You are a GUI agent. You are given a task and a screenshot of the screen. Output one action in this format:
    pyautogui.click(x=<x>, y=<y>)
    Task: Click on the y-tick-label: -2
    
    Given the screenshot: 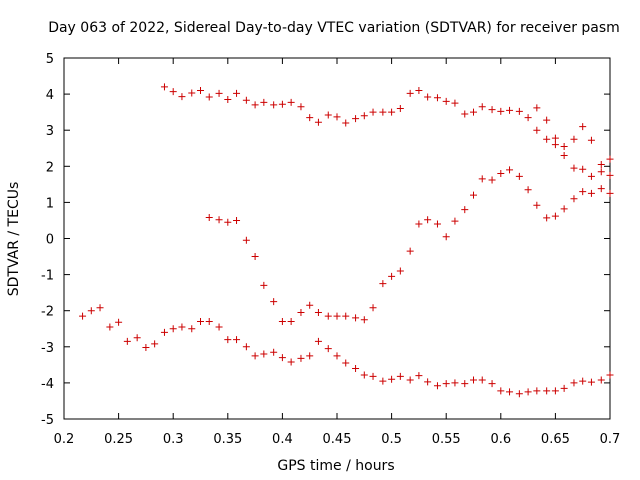 What is the action you would take?
    pyautogui.click(x=47, y=312)
    